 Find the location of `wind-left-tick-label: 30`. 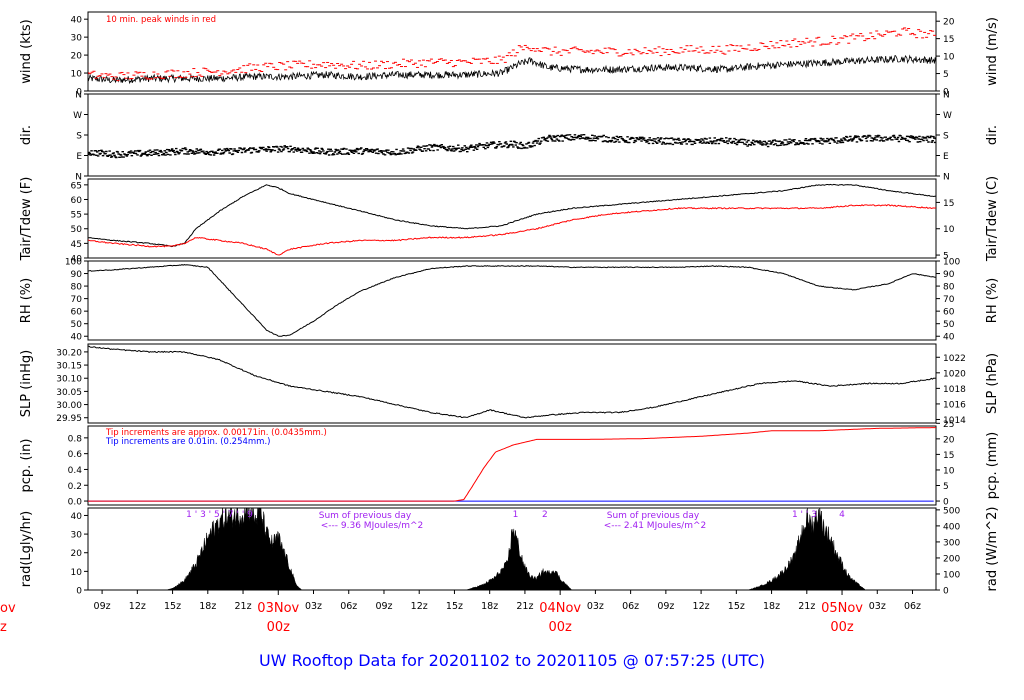

wind-left-tick-label: 30 is located at coordinates (77, 39).